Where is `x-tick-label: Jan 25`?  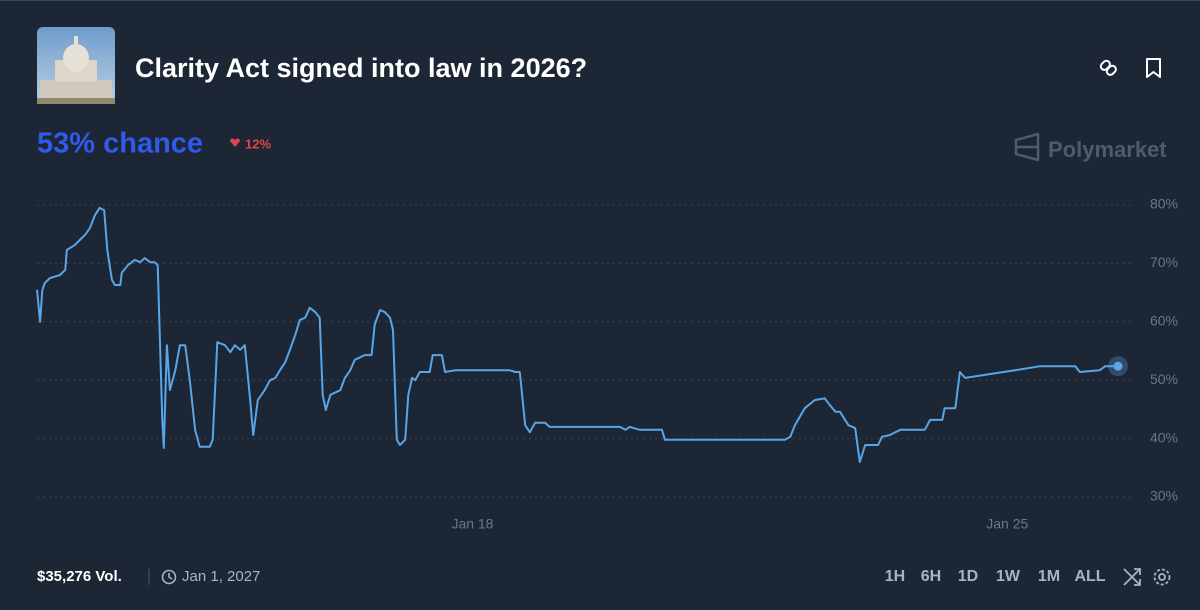 x-tick-label: Jan 25 is located at coordinates (1007, 524).